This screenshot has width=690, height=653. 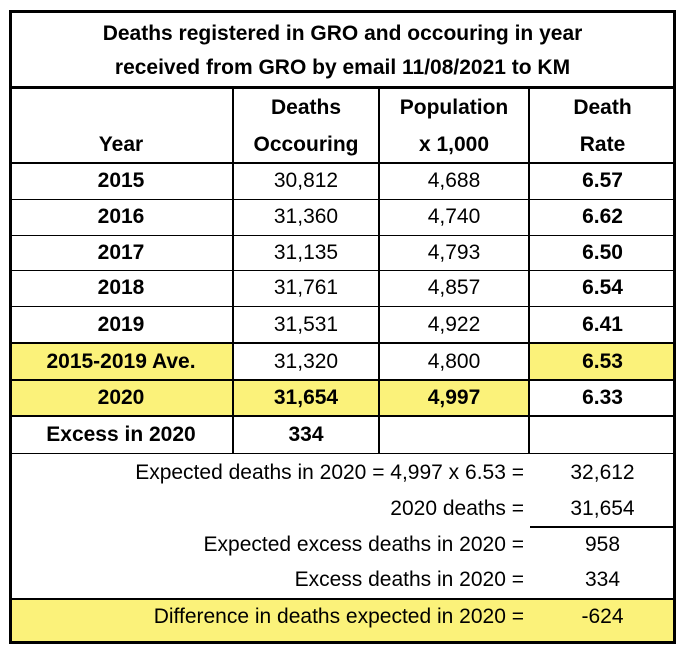 What do you see at coordinates (121, 180) in the screenshot?
I see `table-cell-year: 2015` at bounding box center [121, 180].